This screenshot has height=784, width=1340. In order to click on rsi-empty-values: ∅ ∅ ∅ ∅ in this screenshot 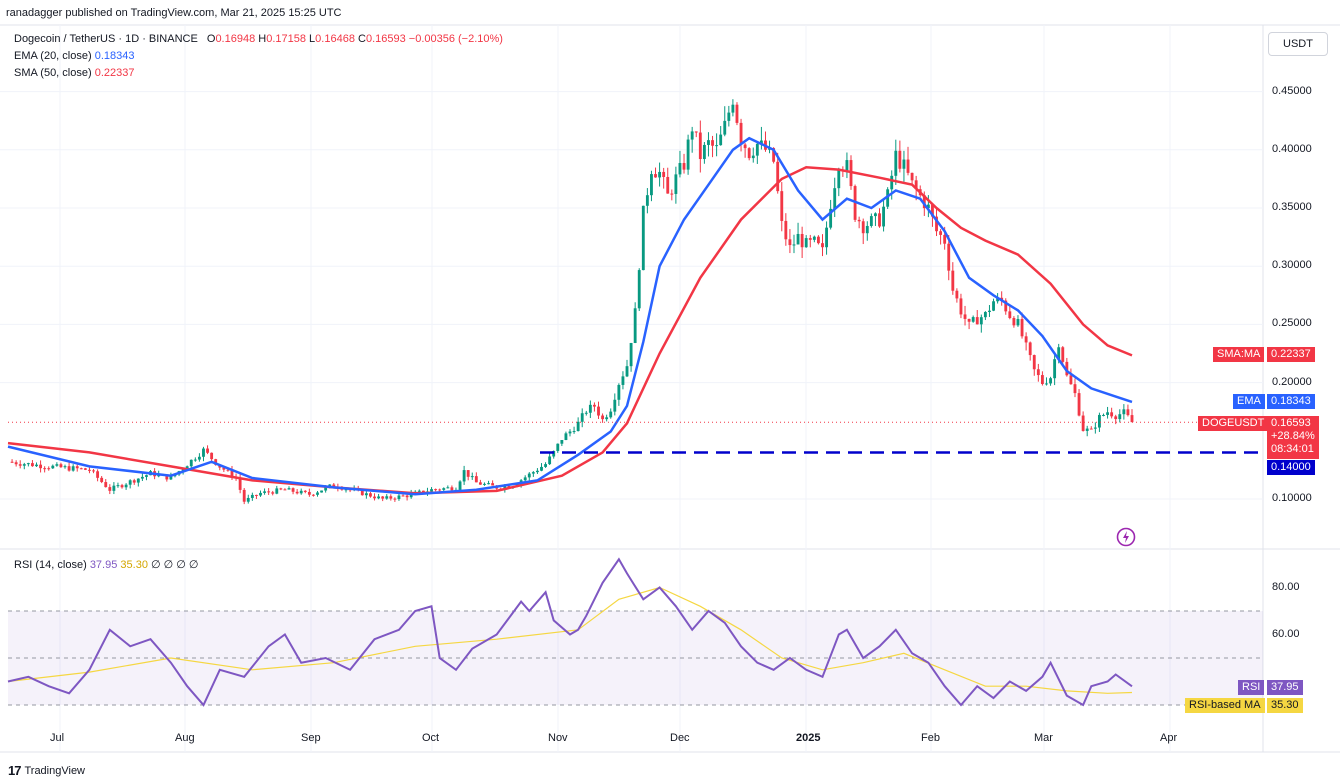, I will do `click(175, 565)`.